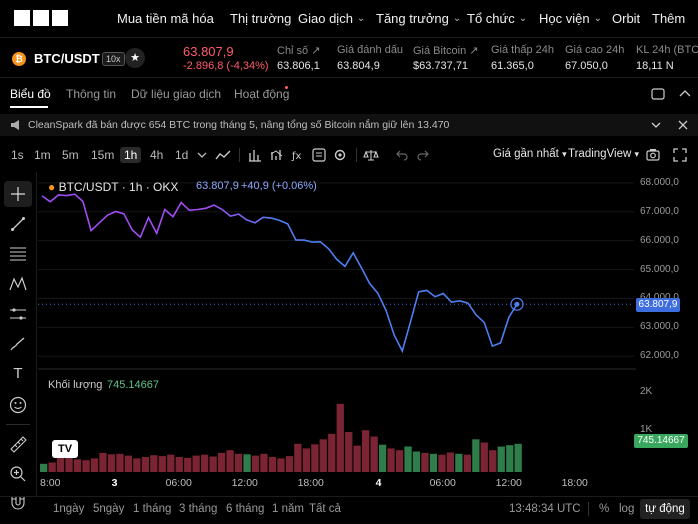 This screenshot has width=698, height=524. I want to click on fx-indicator-icon: ƒx, so click(298, 155).